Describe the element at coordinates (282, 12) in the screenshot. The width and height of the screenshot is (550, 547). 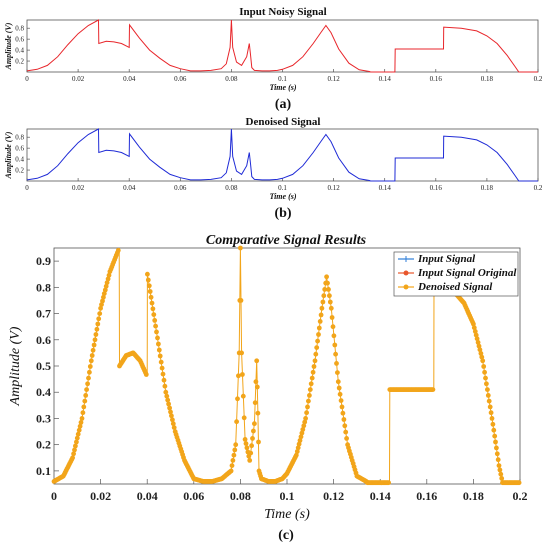
I see `panel-a-title: Input Noisy Signal` at that location.